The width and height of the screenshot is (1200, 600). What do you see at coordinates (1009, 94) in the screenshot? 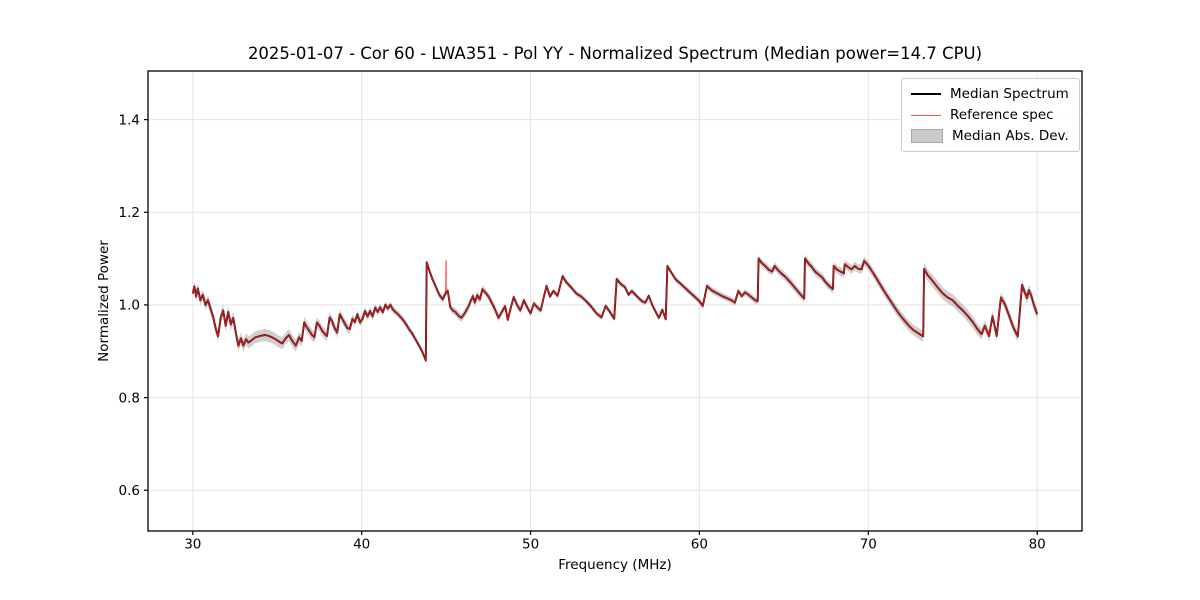
I see `legend-label: Median Spectrum` at bounding box center [1009, 94].